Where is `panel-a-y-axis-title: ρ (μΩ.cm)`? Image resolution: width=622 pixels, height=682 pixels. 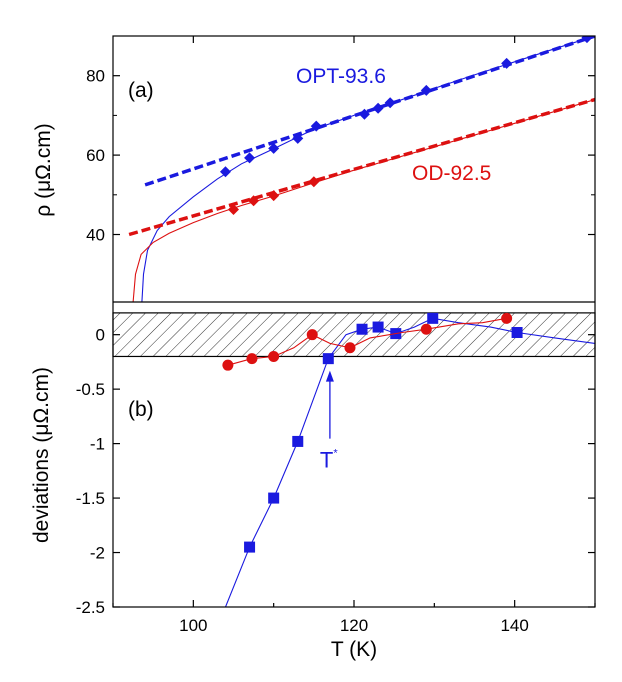 panel-a-y-axis-title: ρ (μΩ.cm) is located at coordinates (43, 169).